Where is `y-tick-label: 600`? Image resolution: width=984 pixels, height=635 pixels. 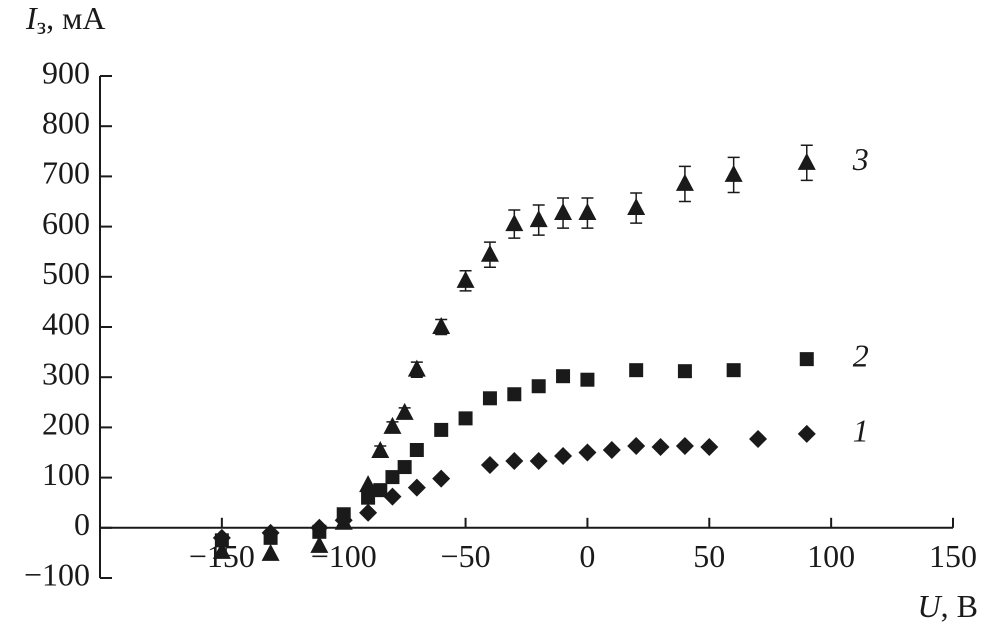
y-tick-label: 600 is located at coordinates (66, 223).